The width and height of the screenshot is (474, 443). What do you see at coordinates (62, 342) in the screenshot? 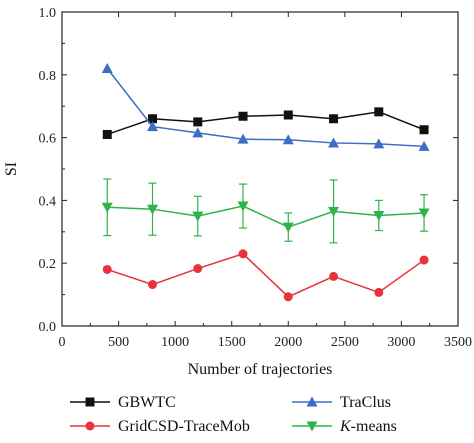
I see `x-tick-label: 0` at bounding box center [62, 342].